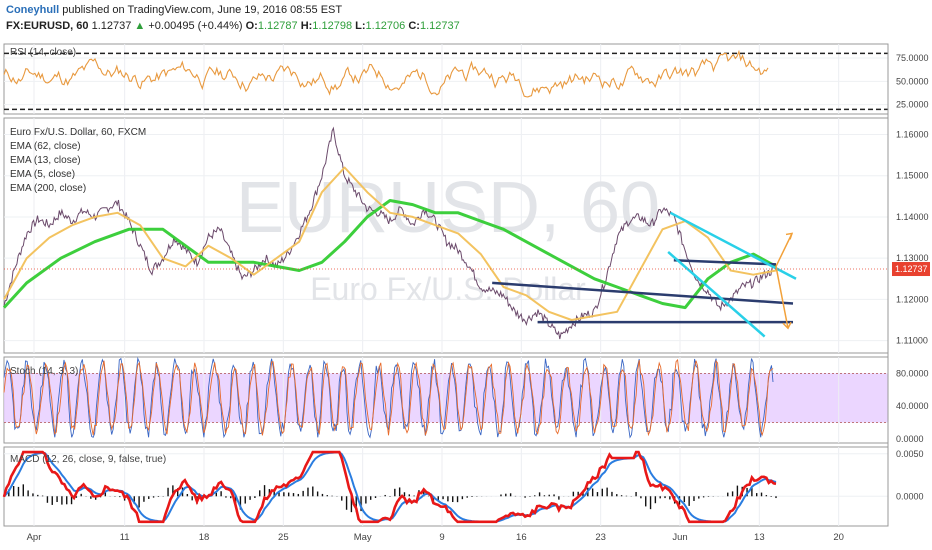 The height and width of the screenshot is (550, 932). Describe the element at coordinates (448, 208) in the screenshot. I see `watermark-symbol: EURUSD, 60` at that location.